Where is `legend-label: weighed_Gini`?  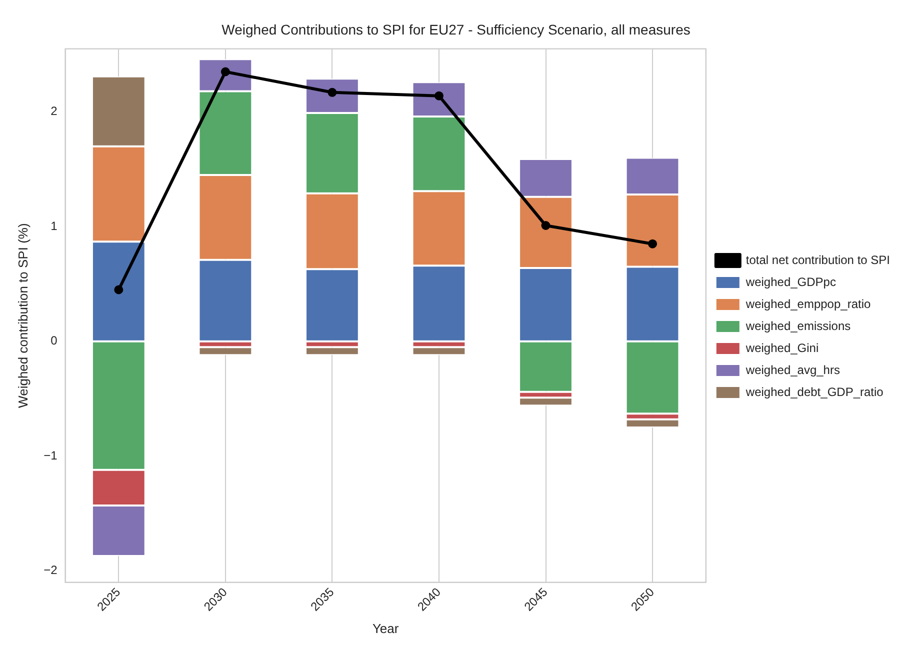 legend-label: weighed_Gini is located at coordinates (781, 347).